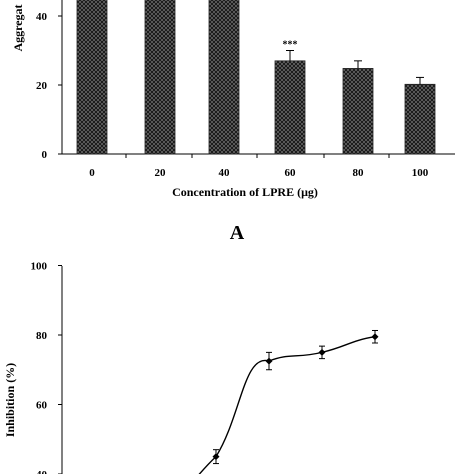 This screenshot has width=474, height=474. What do you see at coordinates (420, 173) in the screenshot?
I see `bar-x-tick-label: 100` at bounding box center [420, 173].